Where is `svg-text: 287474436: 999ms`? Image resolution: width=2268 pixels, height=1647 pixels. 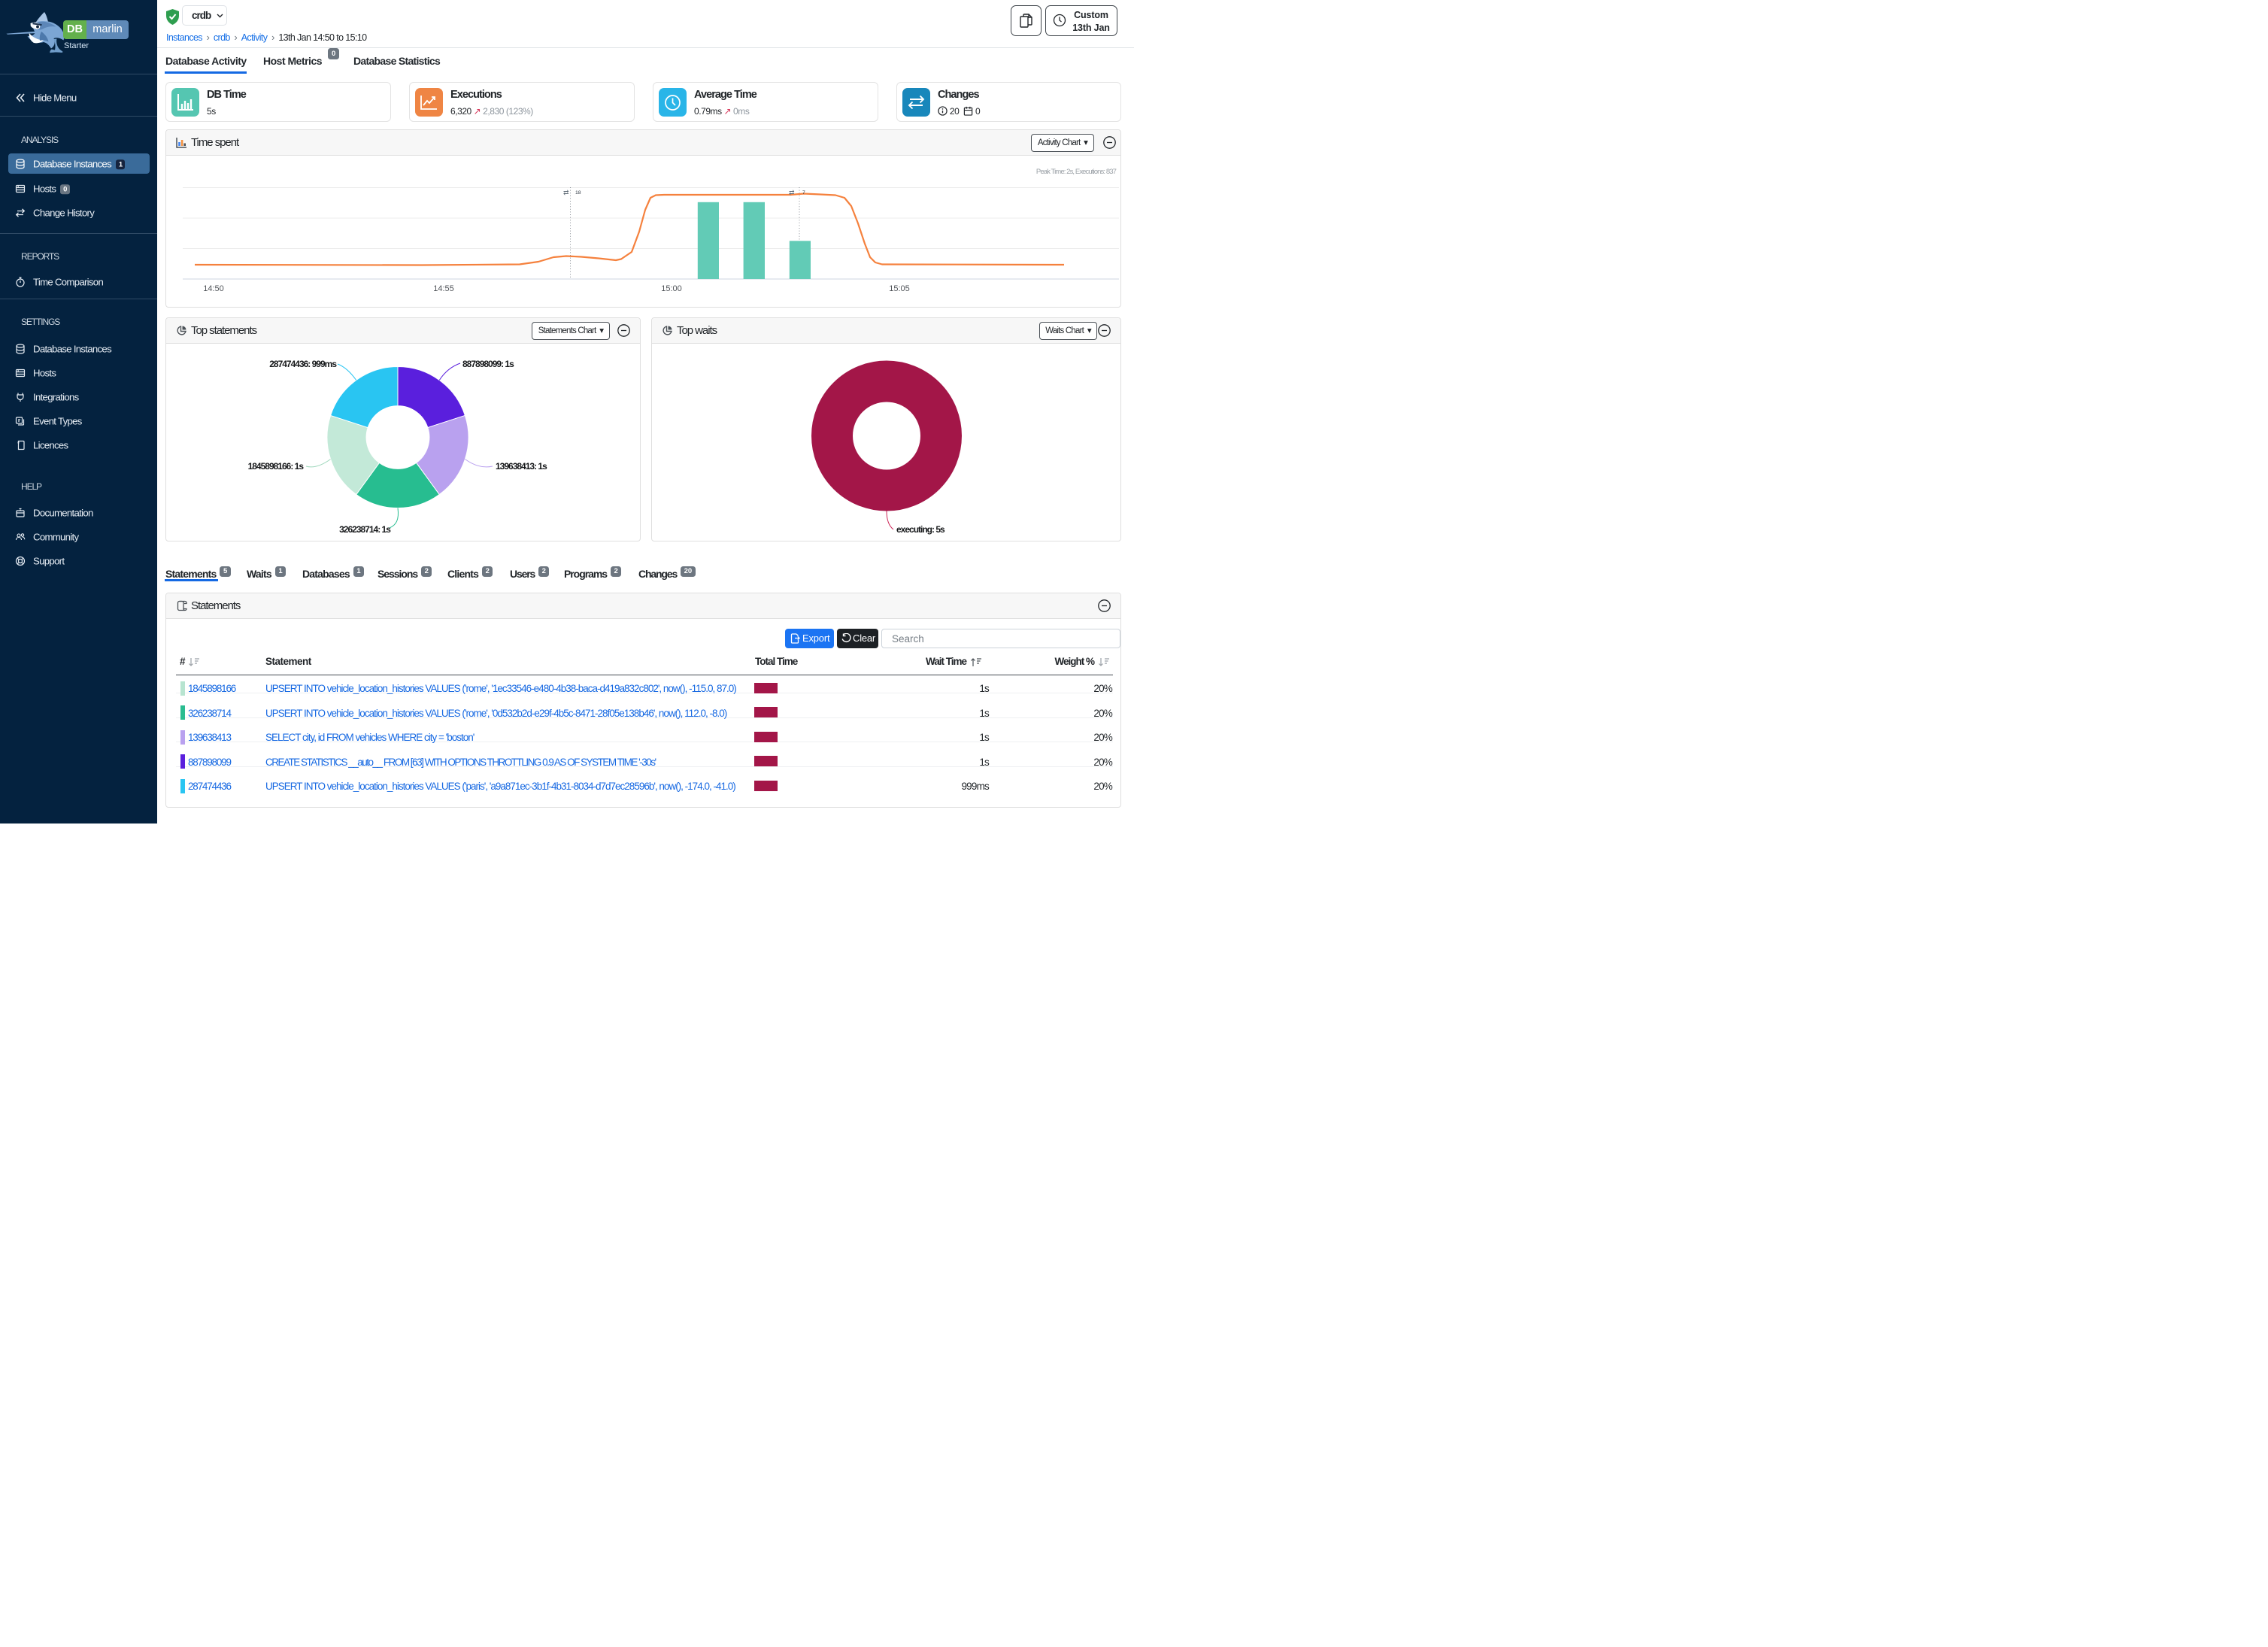
svg-text: 287474436: 999ms is located at coordinates (303, 364).